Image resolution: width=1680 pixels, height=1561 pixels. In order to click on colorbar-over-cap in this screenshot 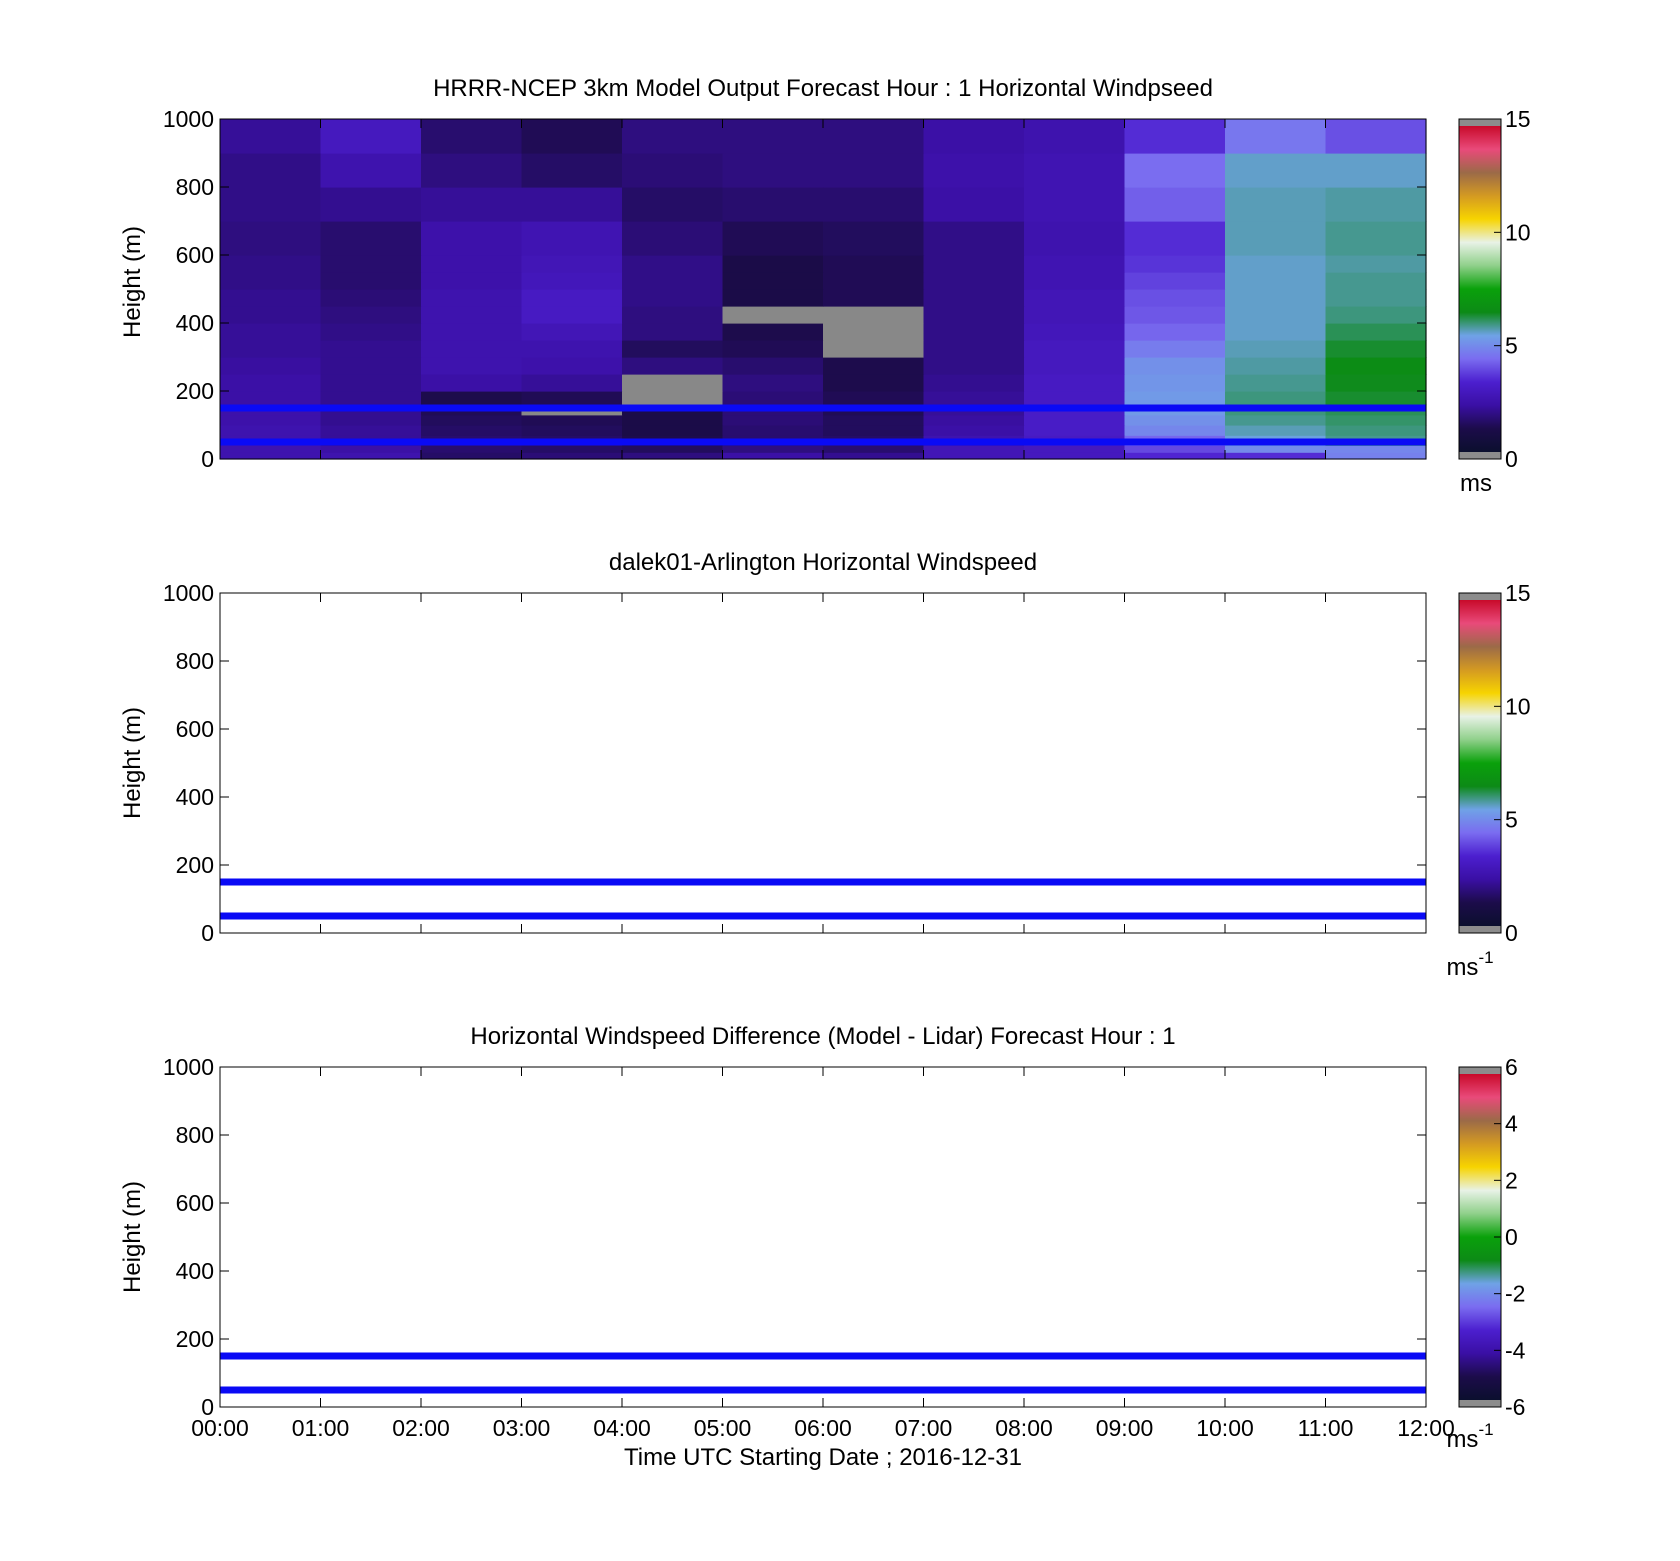, I will do `click(1480, 1070)`.